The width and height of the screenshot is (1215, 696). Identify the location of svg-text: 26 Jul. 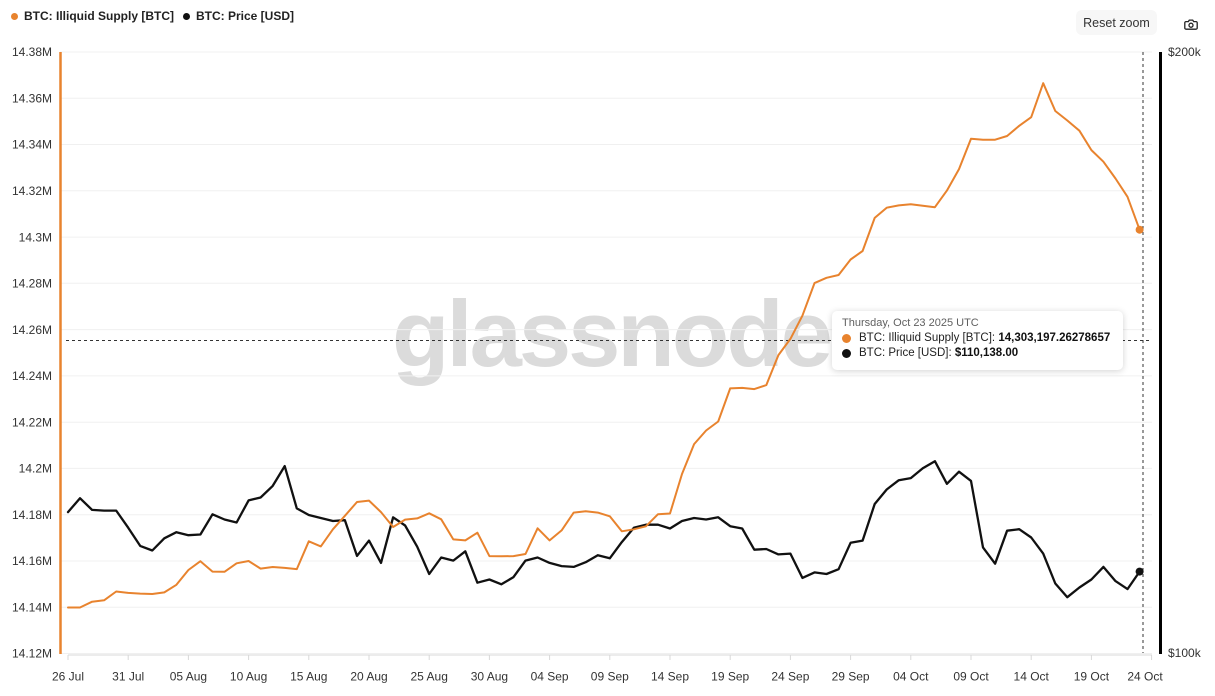
(68, 677).